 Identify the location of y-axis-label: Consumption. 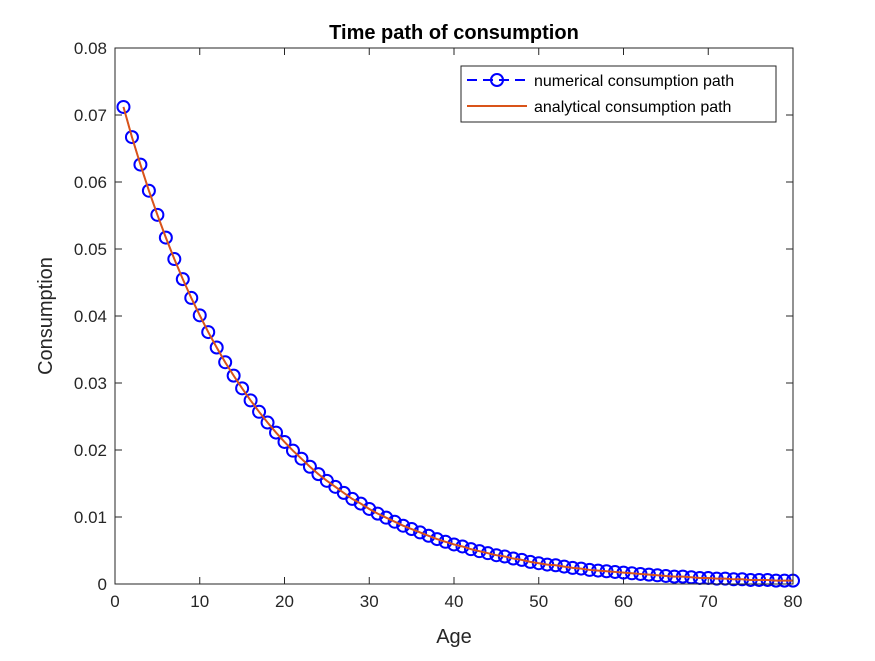
(46, 316).